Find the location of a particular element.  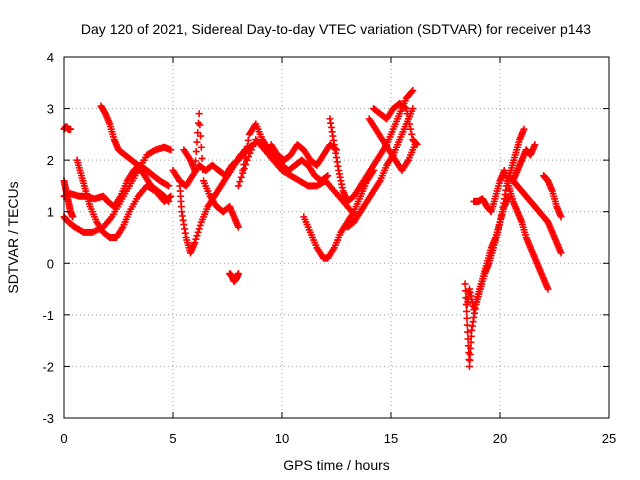

series-track-h is located at coordinates (213, 165).